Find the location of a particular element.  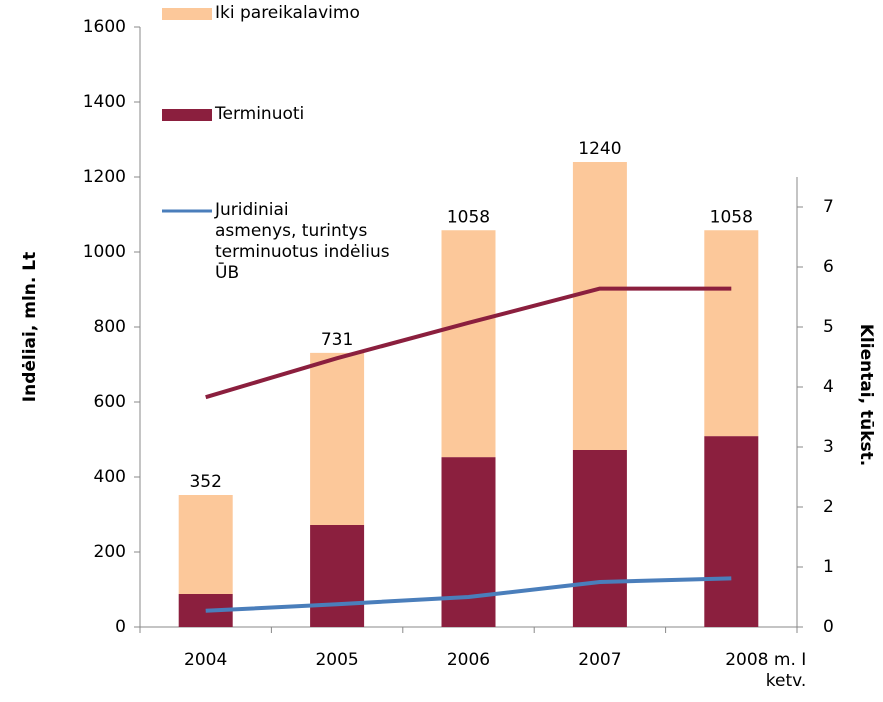

y-tick-label: 600 is located at coordinates (110, 402).